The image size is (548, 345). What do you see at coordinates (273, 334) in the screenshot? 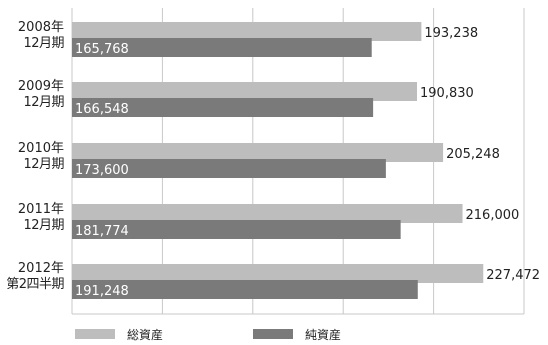
I see `legend-swatch-net-assets` at bounding box center [273, 334].